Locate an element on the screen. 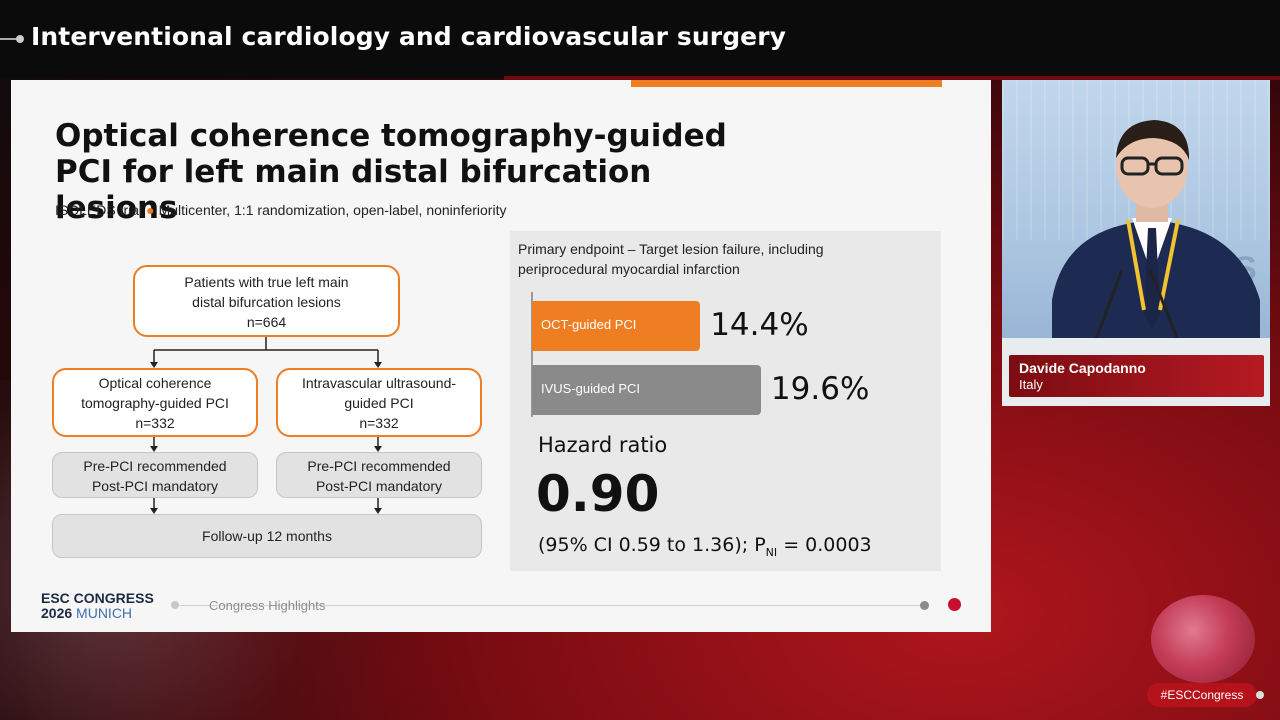  footer-label: Congress Highlights is located at coordinates (267, 605).